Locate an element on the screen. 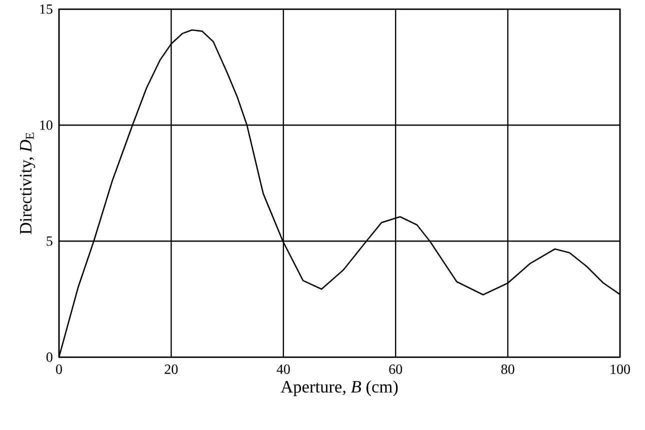 This screenshot has height=430, width=645. x-tick-label: 100 is located at coordinates (620, 369).